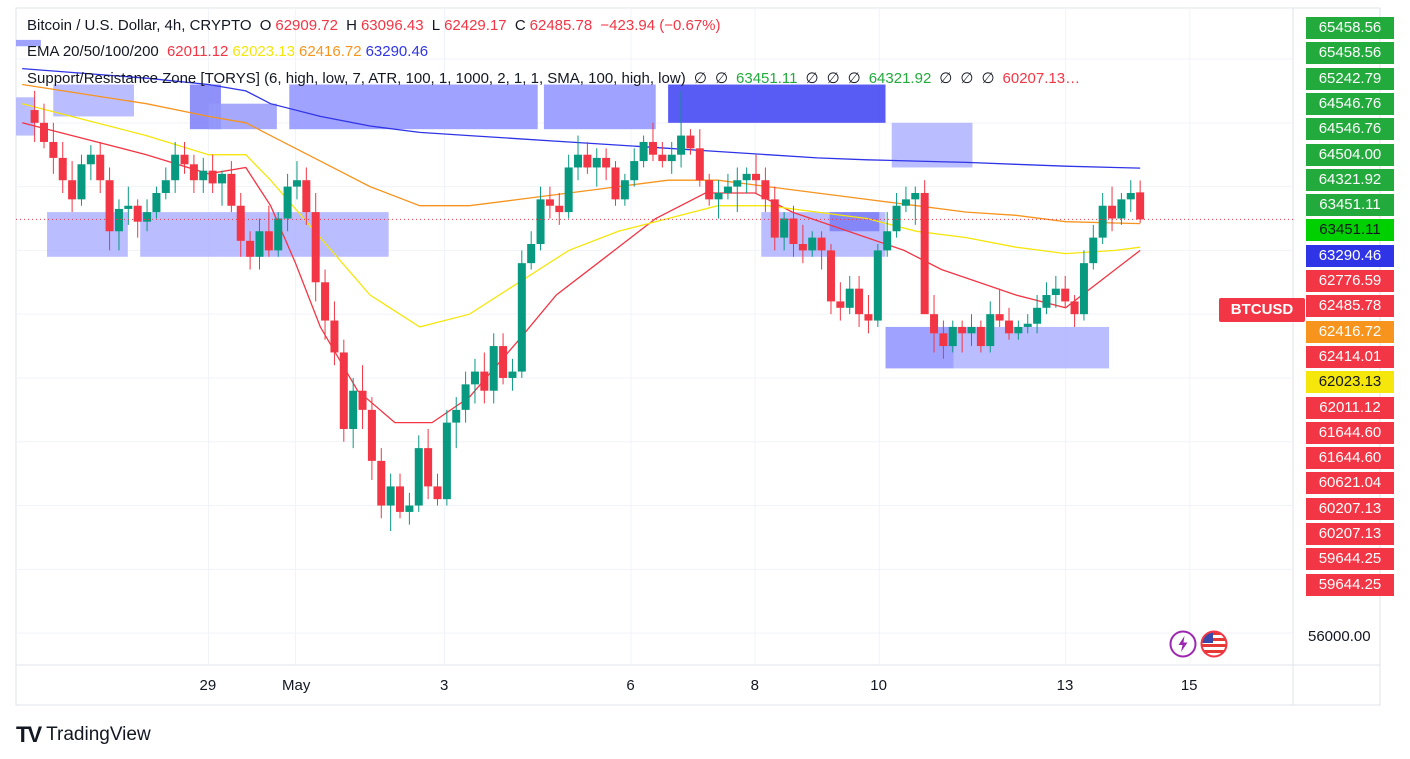 The width and height of the screenshot is (1410, 759). Describe the element at coordinates (1189, 685) in the screenshot. I see `x-tick-label: 15` at that location.